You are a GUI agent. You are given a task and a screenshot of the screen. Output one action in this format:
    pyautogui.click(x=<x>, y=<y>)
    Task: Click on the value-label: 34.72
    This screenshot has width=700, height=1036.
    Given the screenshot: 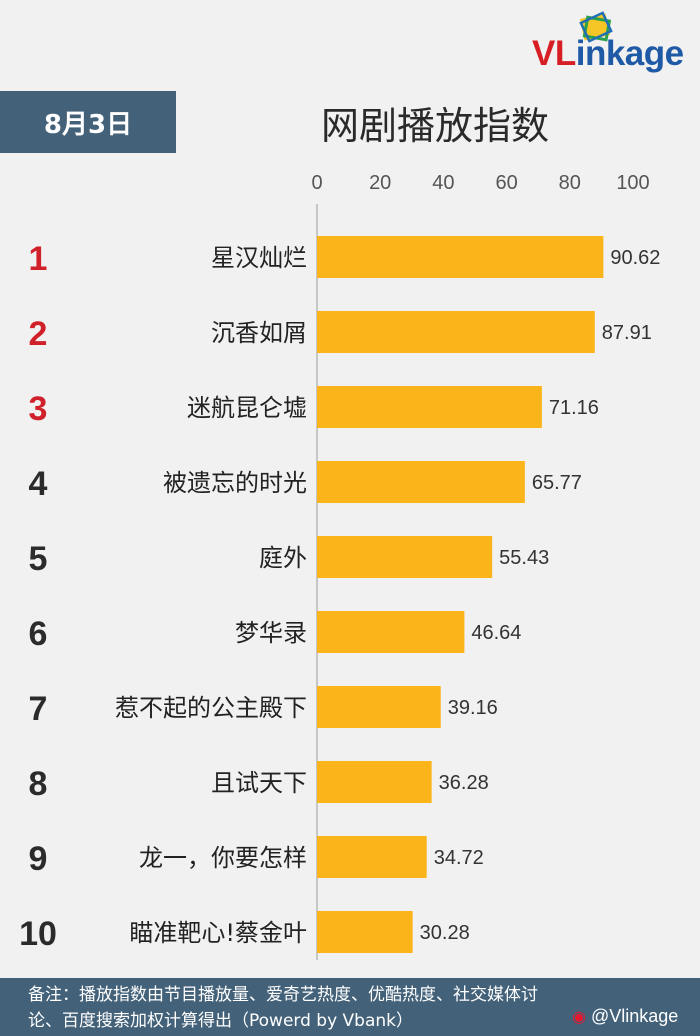 What is the action you would take?
    pyautogui.click(x=459, y=858)
    